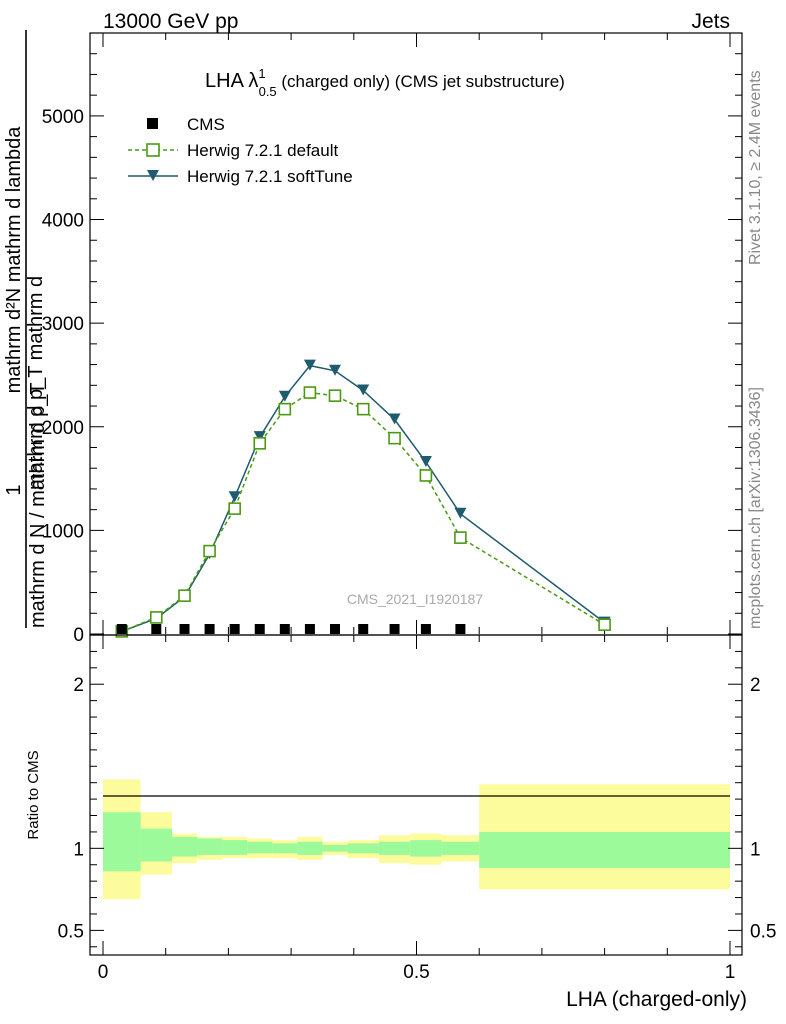 This screenshot has width=786, height=1024. What do you see at coordinates (231, 81) in the screenshot?
I see `plot-title-main: LHA λ` at bounding box center [231, 81].